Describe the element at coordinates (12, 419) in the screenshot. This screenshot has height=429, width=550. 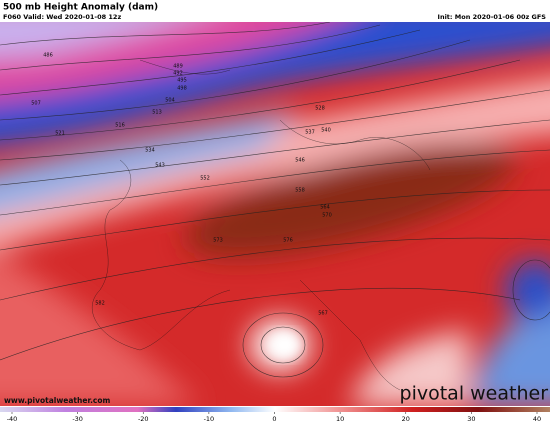
I see `colorbar-tick-label: -40` at that location.